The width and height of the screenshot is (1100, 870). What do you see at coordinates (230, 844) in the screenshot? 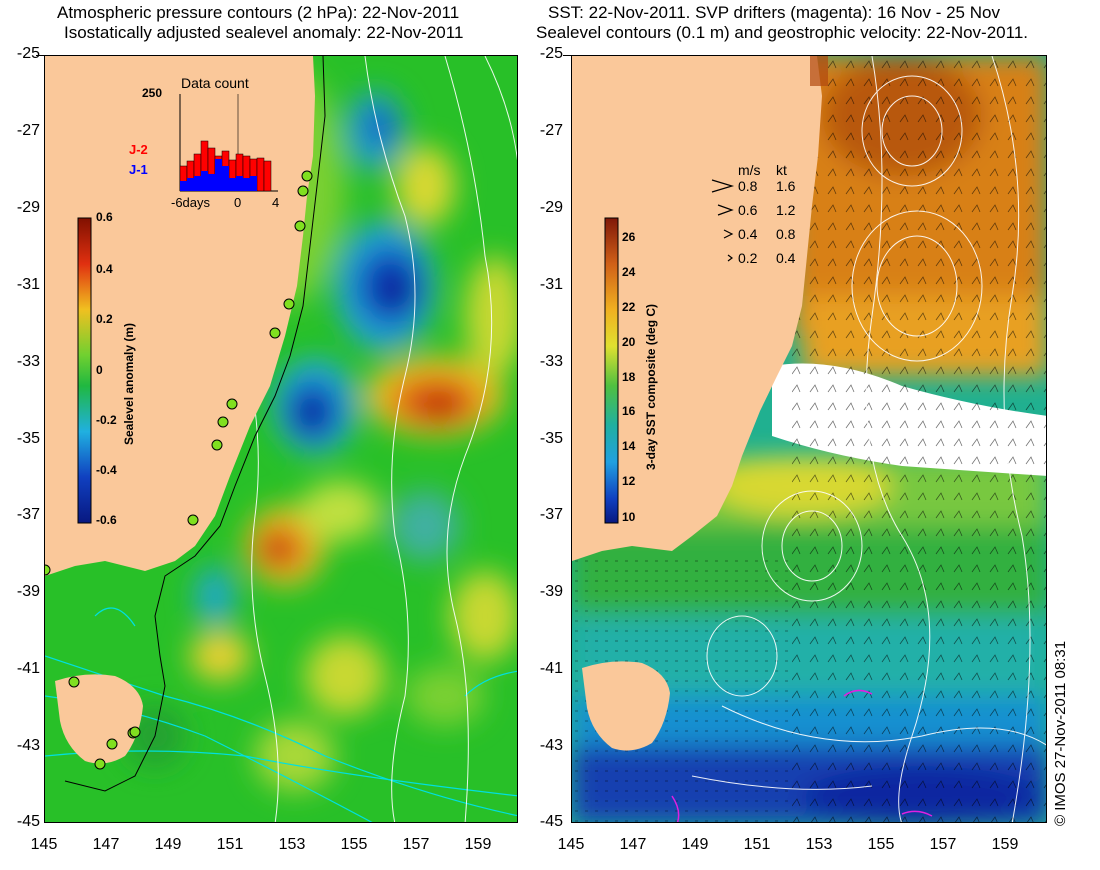
I see `left-lon-label-3: 151` at bounding box center [230, 844].